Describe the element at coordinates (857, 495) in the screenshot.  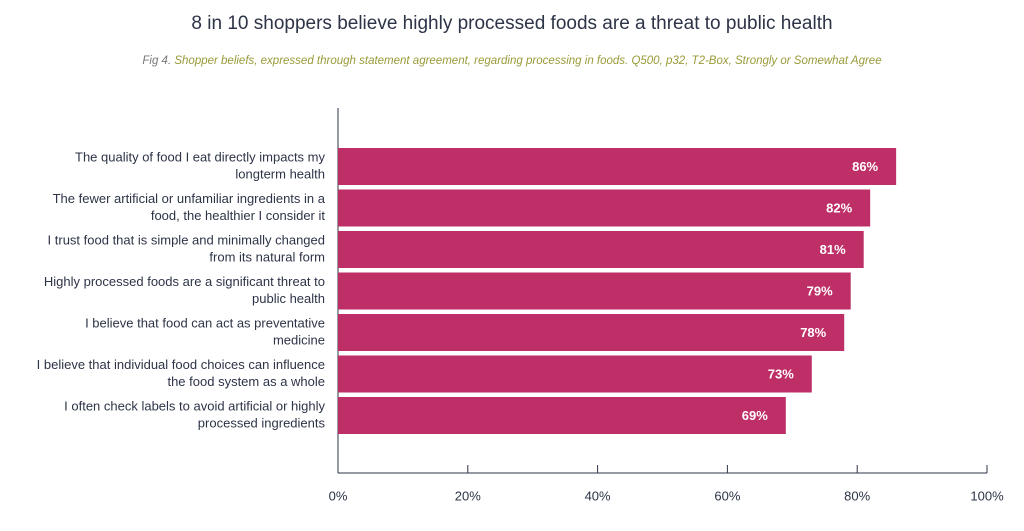
I see `x-tick-label: 80%` at that location.